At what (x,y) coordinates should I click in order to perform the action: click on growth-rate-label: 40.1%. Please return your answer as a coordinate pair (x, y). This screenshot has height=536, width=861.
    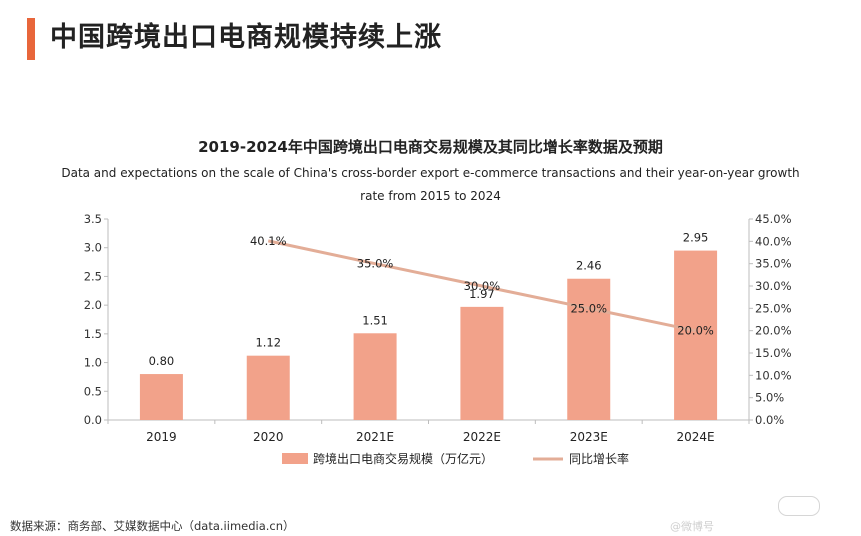
    Looking at the image, I should click on (268, 241).